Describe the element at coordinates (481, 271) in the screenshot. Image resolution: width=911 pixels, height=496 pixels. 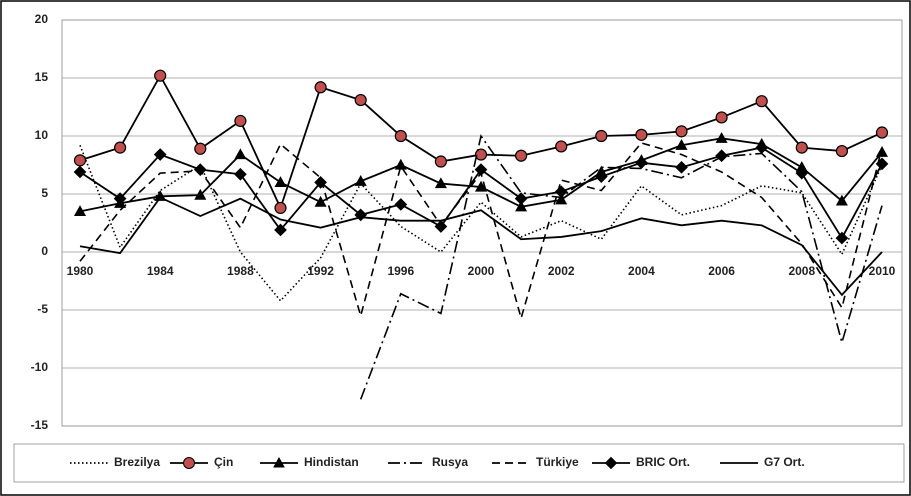
I see `x-tick-label: 2000` at that location.